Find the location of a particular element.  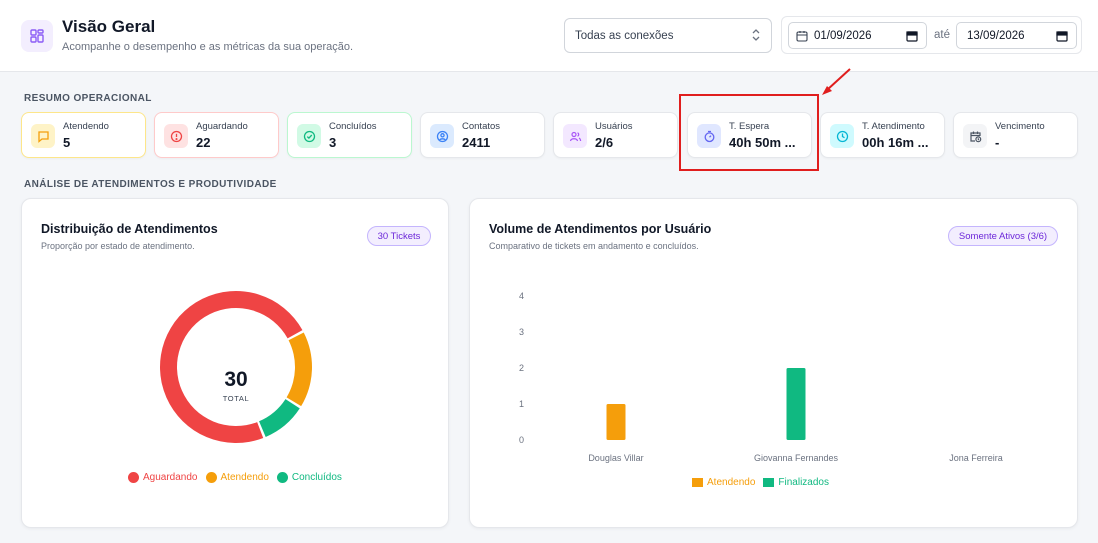

bar-legend: Atendendo Finalizados is located at coordinates (764, 482).